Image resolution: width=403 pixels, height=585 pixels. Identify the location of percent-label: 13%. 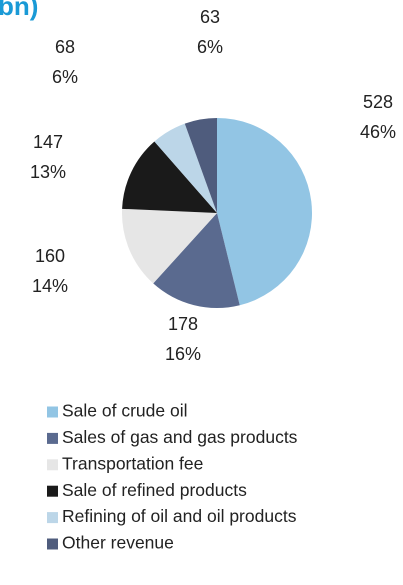
(48, 172).